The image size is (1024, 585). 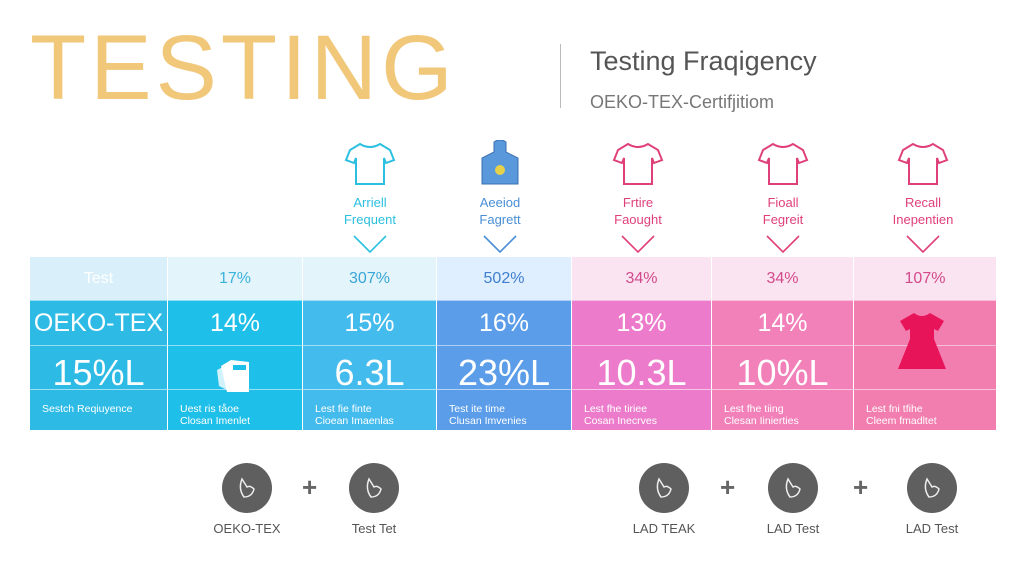 What do you see at coordinates (783, 163) in the screenshot?
I see `polo-shirt-icon` at bounding box center [783, 163].